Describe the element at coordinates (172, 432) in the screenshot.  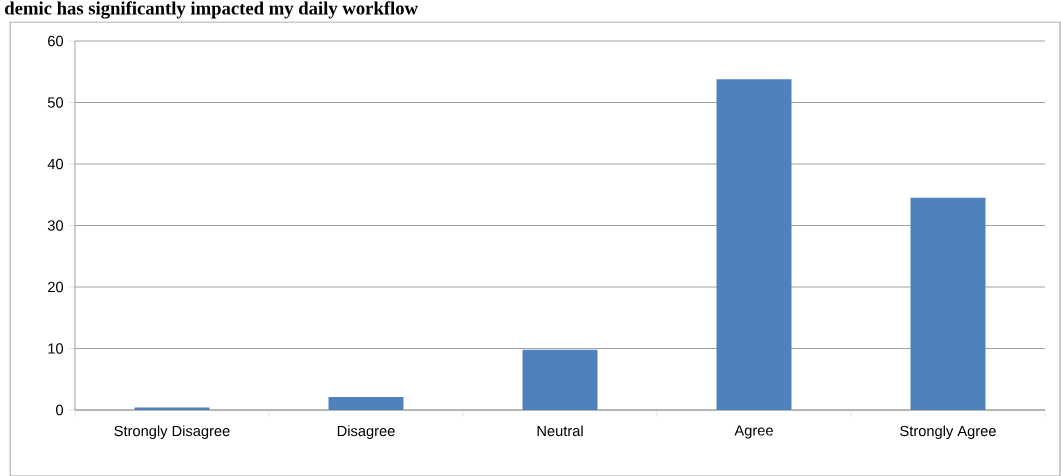
I see `x-tick-label: Strongly Disagree` at that location.